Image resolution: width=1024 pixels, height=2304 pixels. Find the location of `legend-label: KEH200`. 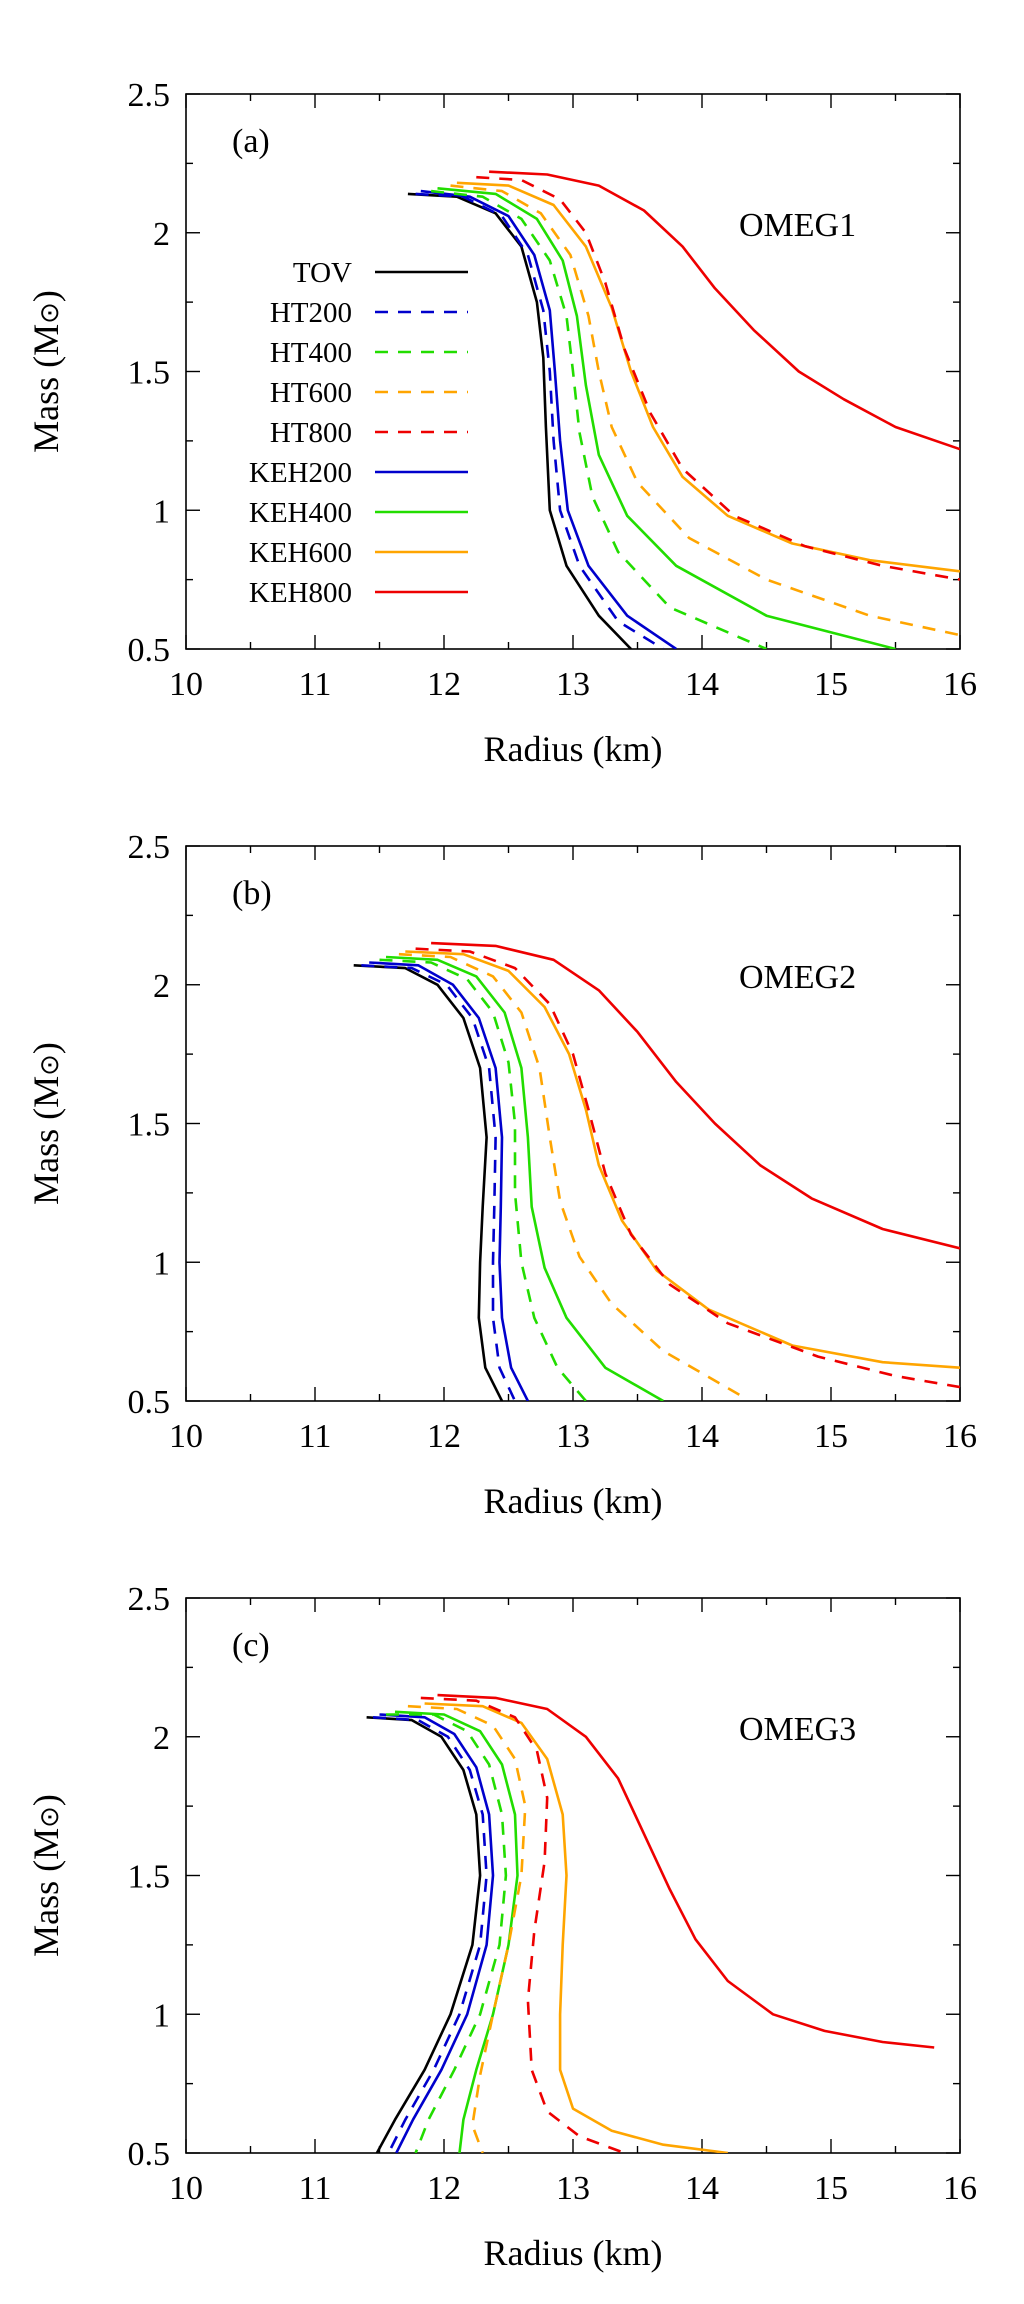

legend-label: KEH200 is located at coordinates (300, 473).